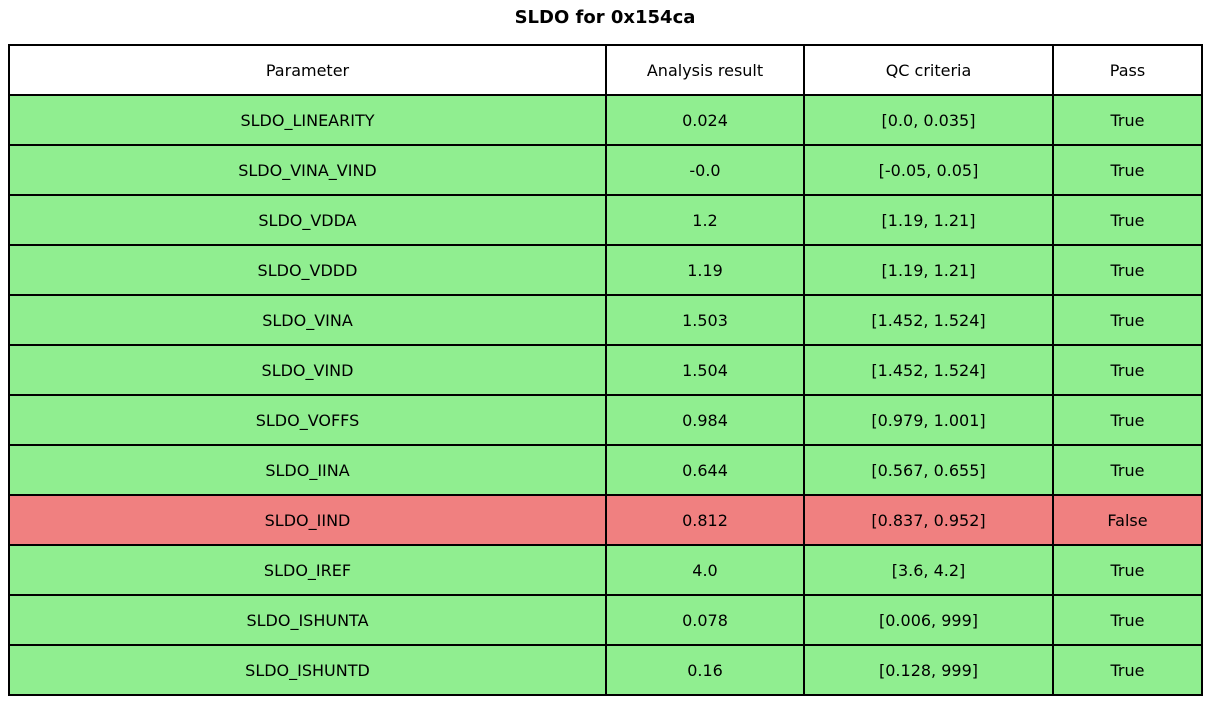 Image resolution: width=1210 pixels, height=705 pixels. What do you see at coordinates (928, 520) in the screenshot?
I see `cell-criteria: [0.837, 0.952]` at bounding box center [928, 520].